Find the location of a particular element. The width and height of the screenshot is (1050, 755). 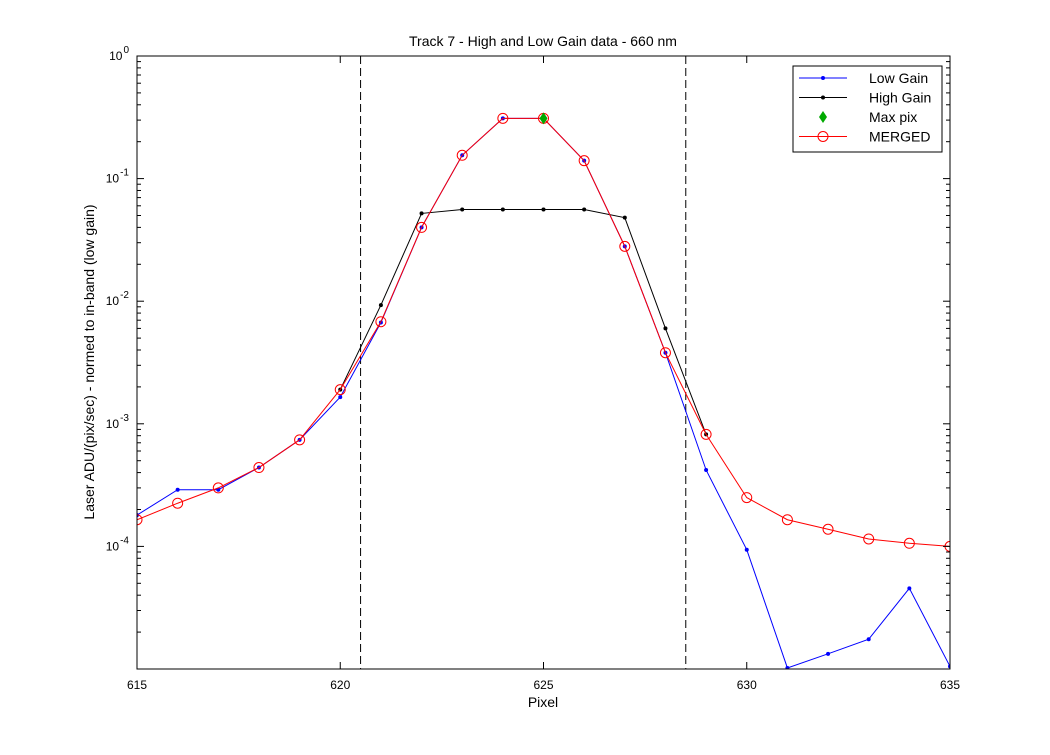

legend-label: High Gain is located at coordinates (900, 98).